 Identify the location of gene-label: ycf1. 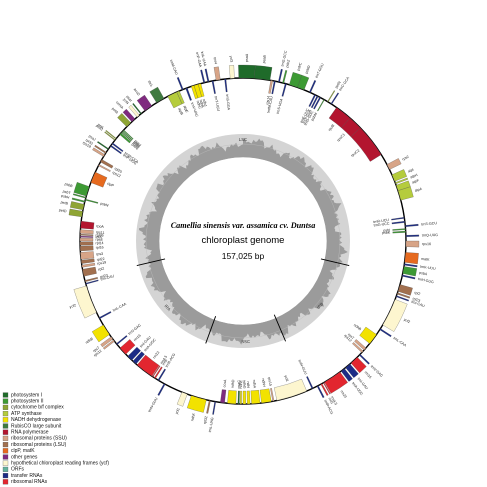
(178, 411).